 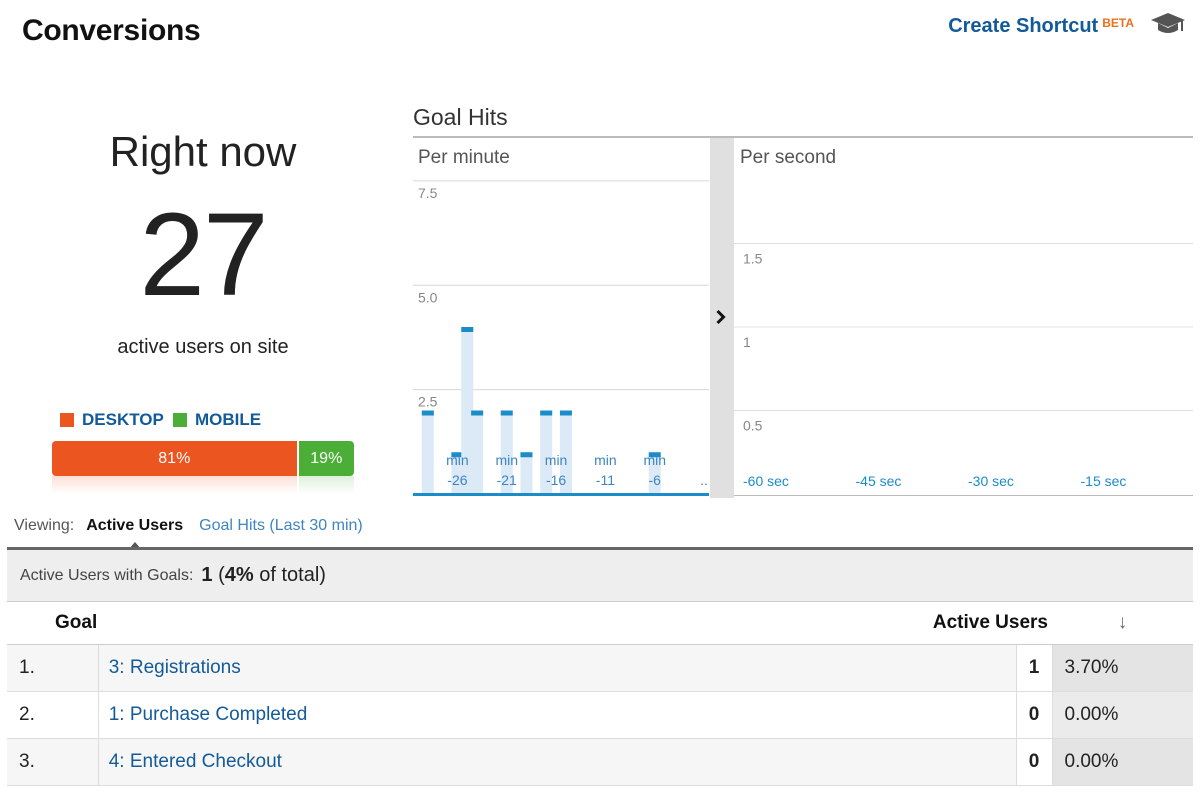 What do you see at coordinates (1118, 23) in the screenshot?
I see `beta-badge: BETA` at bounding box center [1118, 23].